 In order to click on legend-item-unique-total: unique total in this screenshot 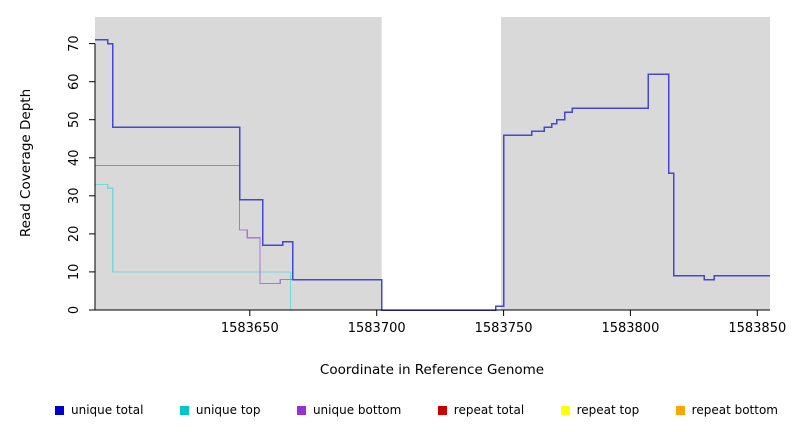, I will do `click(99, 410)`.